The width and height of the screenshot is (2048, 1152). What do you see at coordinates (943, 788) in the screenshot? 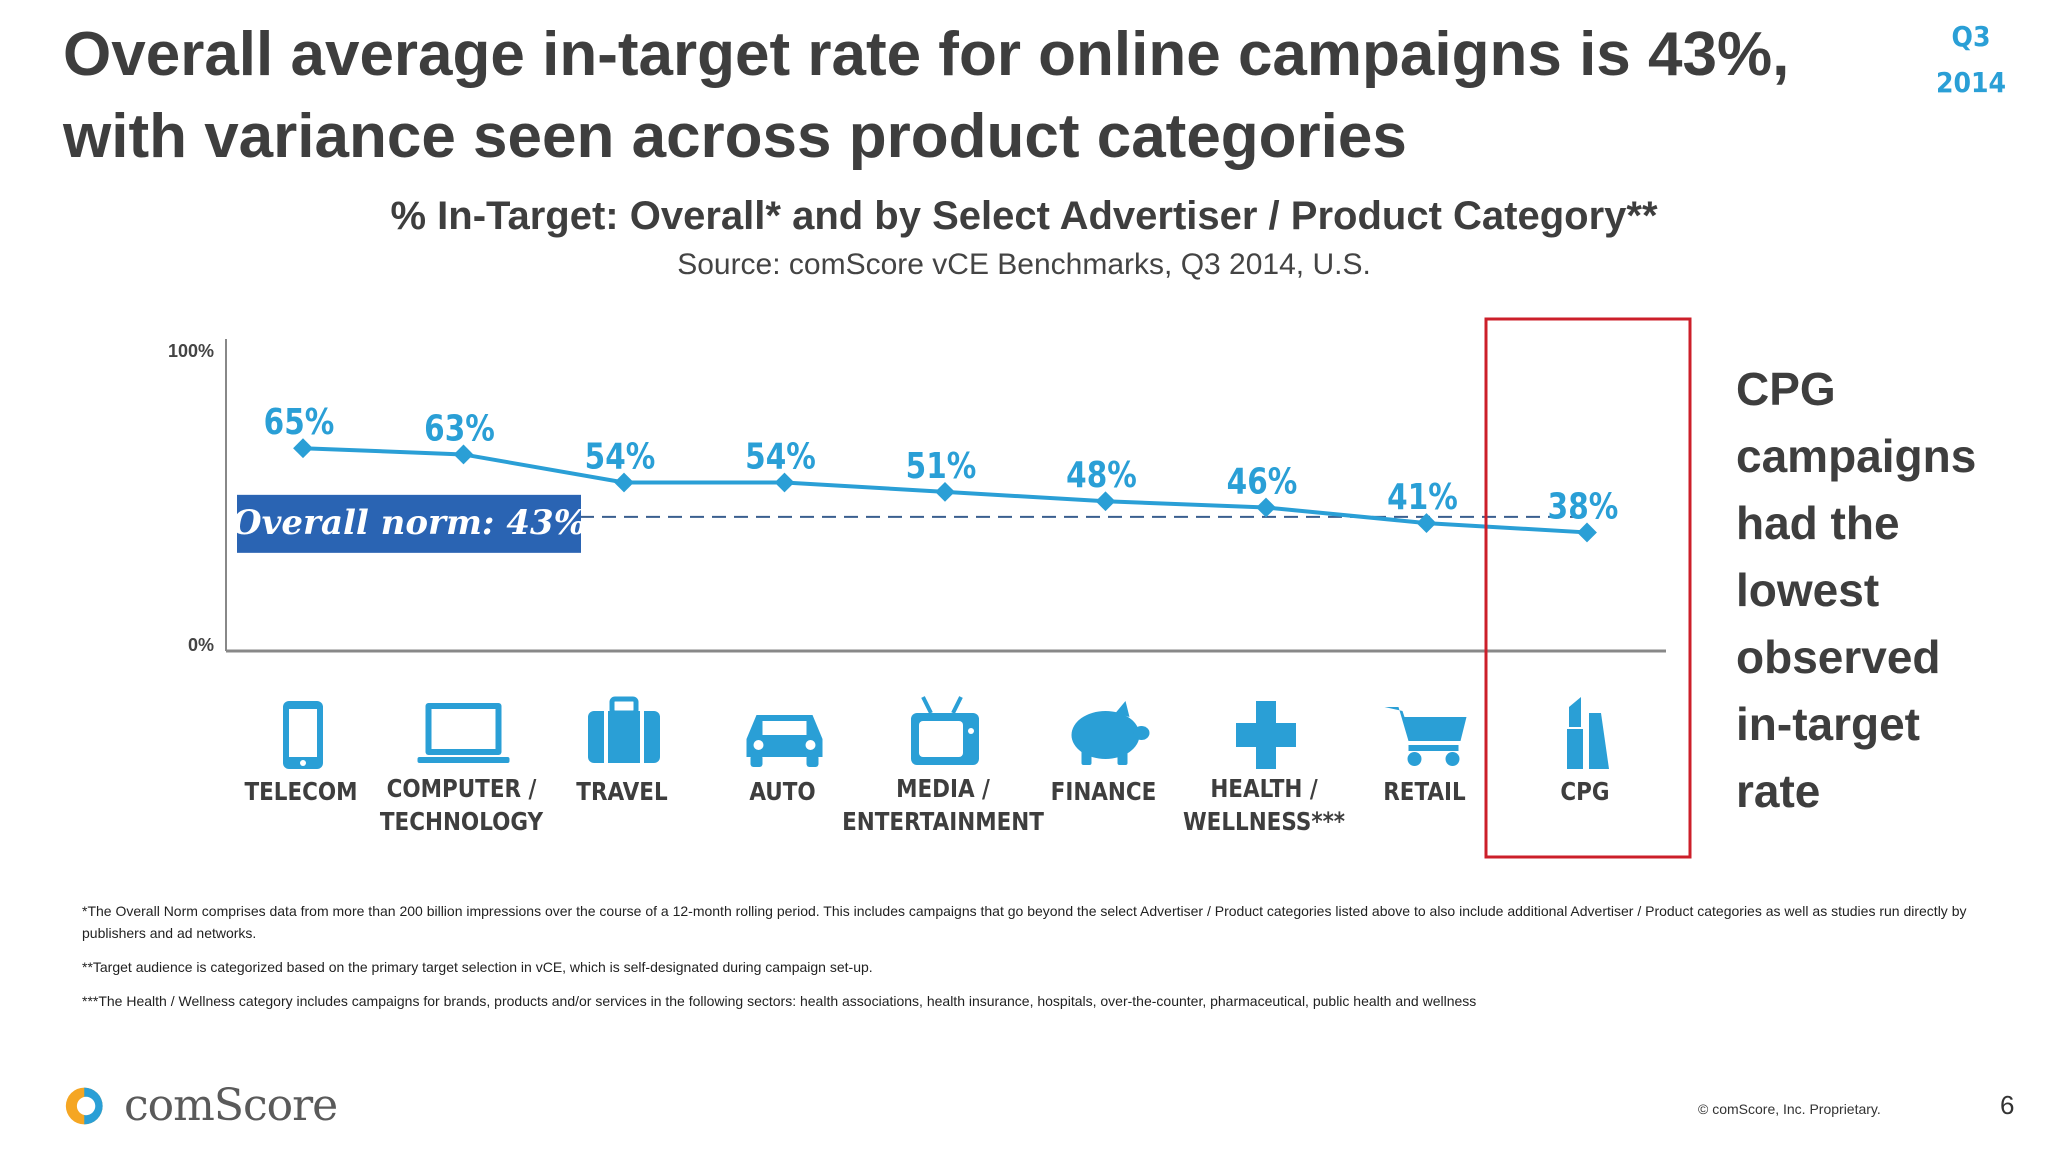
I see `category-label: MEDIA /` at bounding box center [943, 788].